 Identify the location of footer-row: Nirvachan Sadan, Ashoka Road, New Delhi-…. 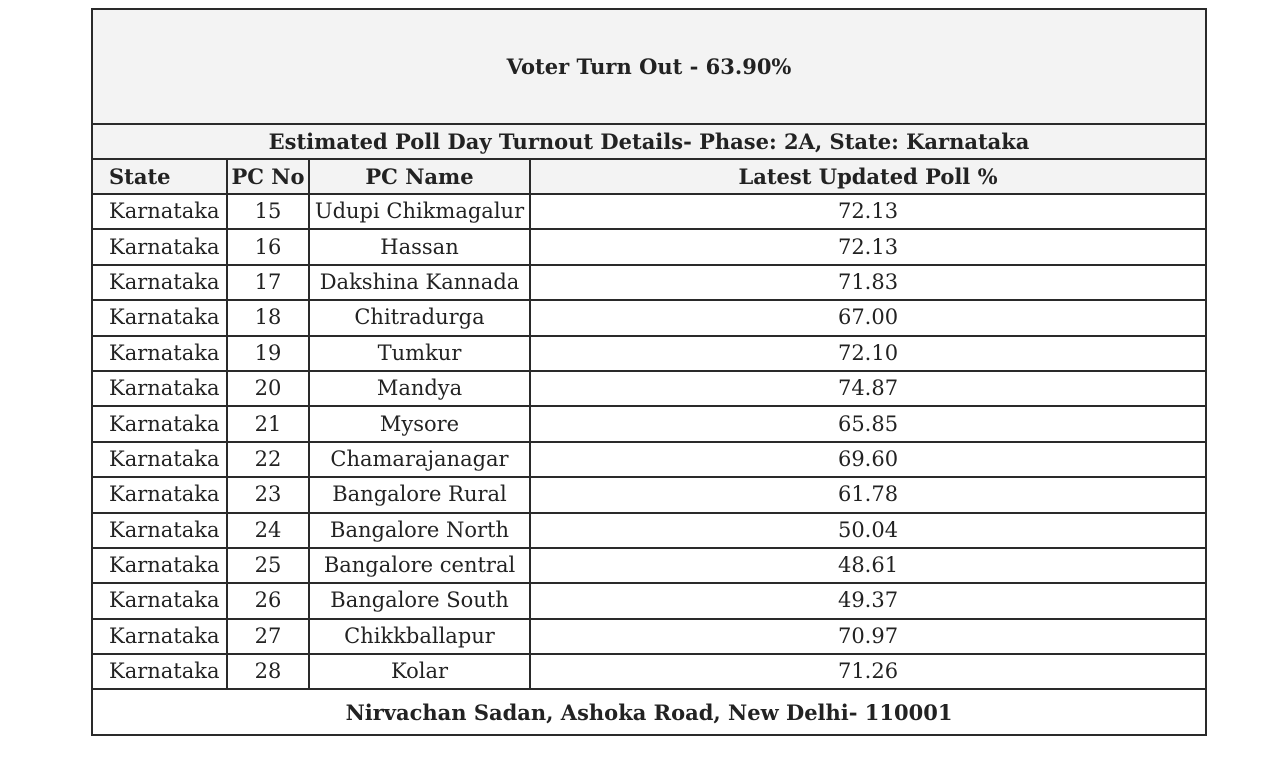
(649, 712).